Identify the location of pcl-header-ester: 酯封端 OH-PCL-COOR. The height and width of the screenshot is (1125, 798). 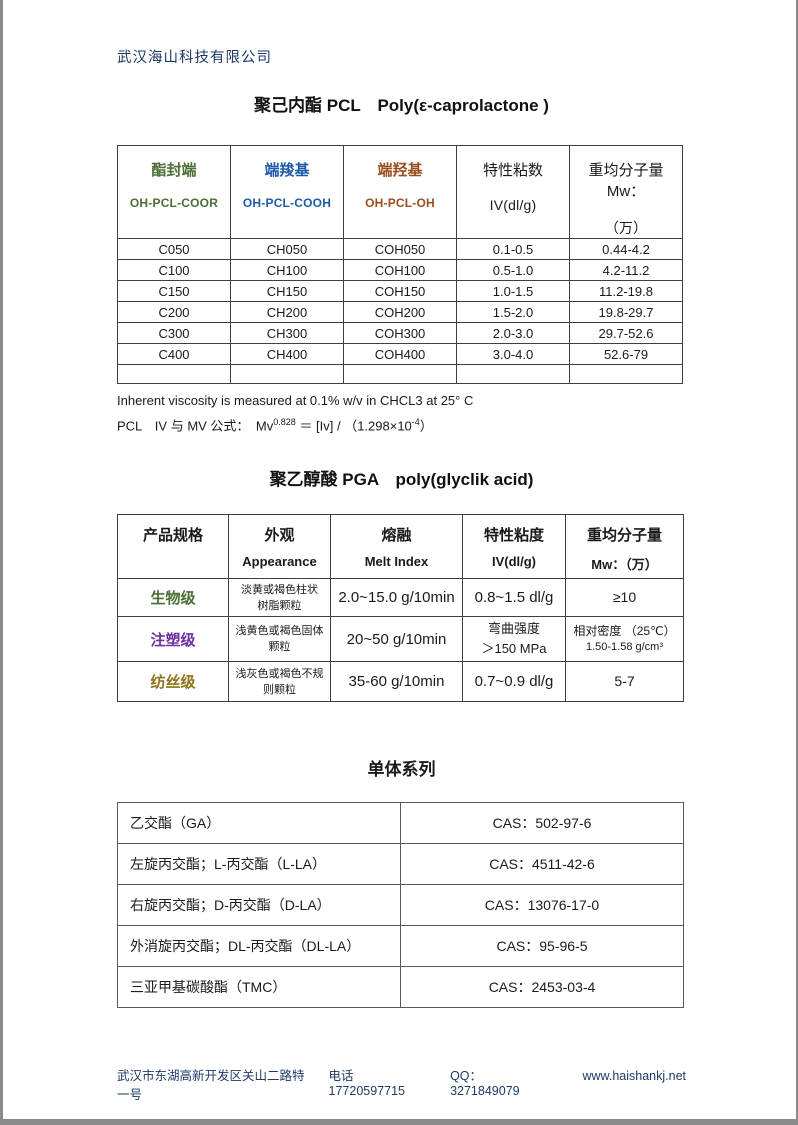
(174, 192).